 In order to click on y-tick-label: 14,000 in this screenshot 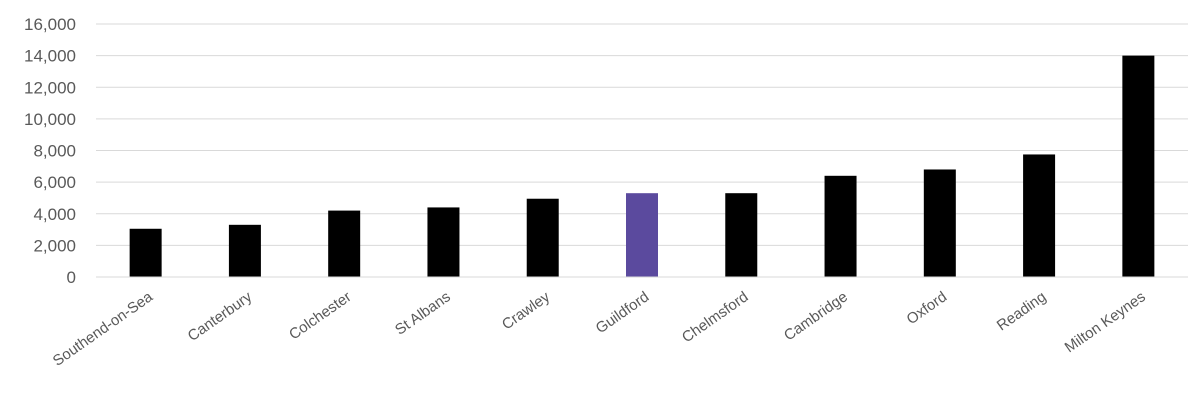, I will do `click(50, 56)`.